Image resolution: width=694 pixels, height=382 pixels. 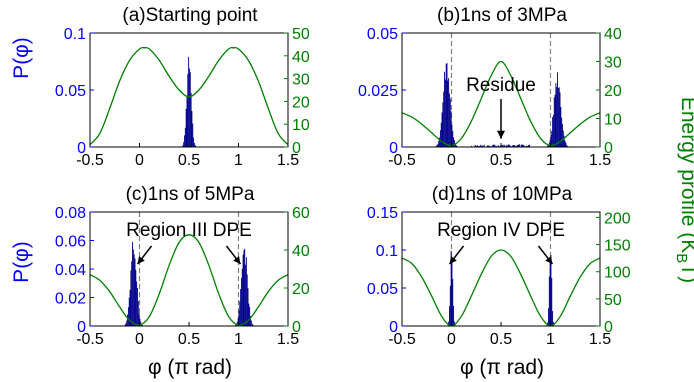 I want to click on panel-c-annotation: Region III DPE, so click(x=189, y=230).